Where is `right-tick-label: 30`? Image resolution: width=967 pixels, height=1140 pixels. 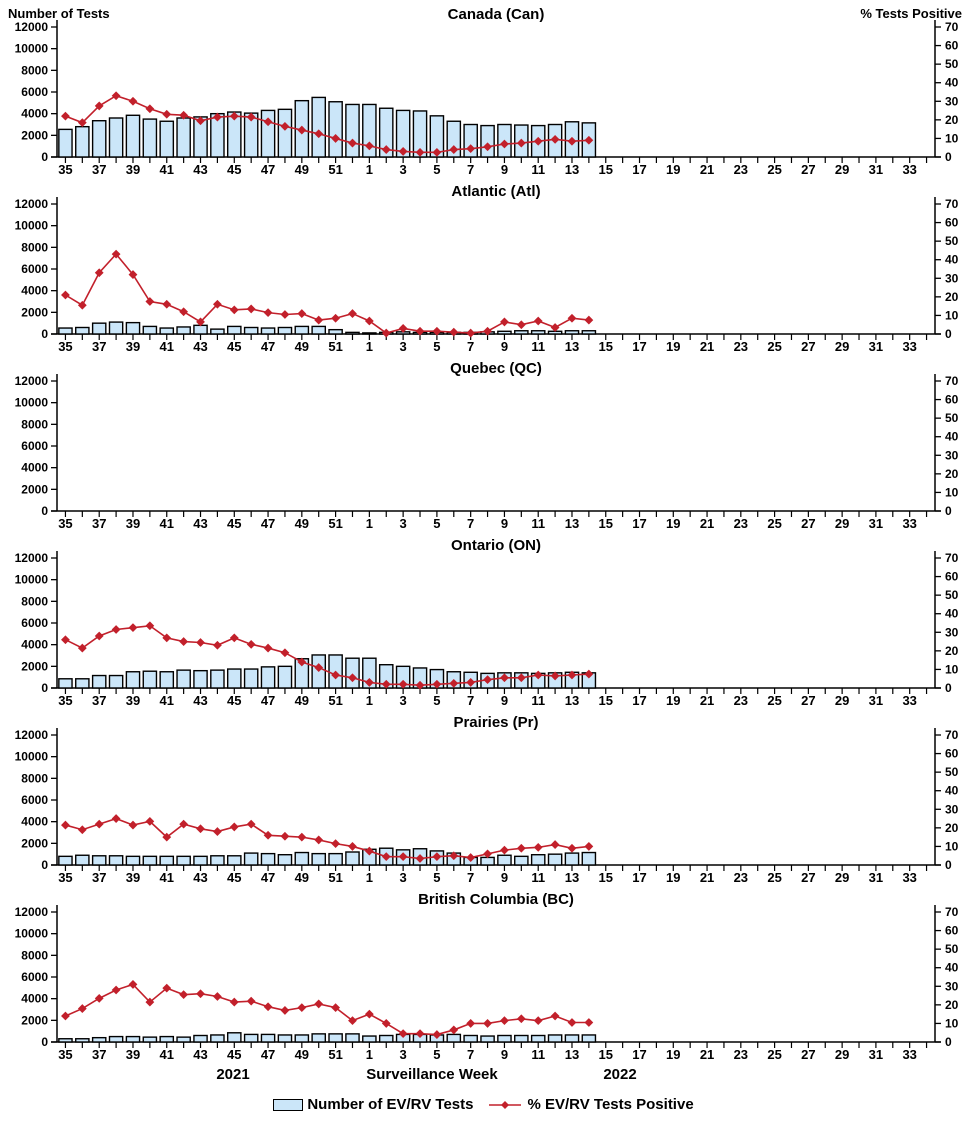 right-tick-label: 30 is located at coordinates (952, 278).